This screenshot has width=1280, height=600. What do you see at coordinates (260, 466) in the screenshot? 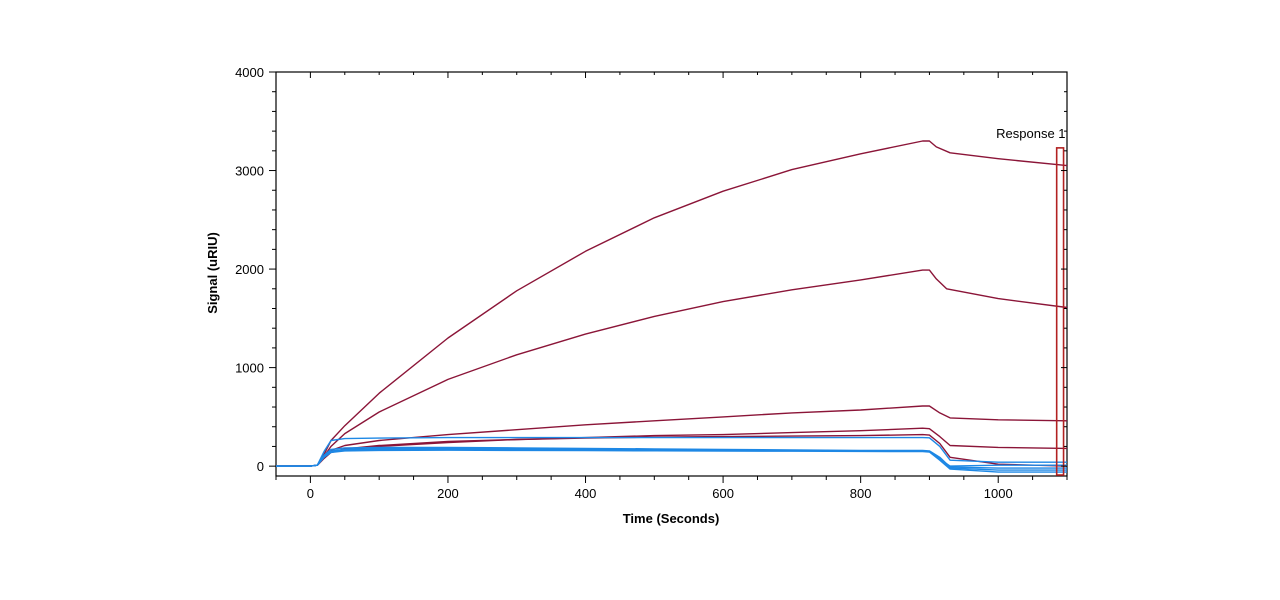
I see `y-tick-label: 0` at bounding box center [260, 466].